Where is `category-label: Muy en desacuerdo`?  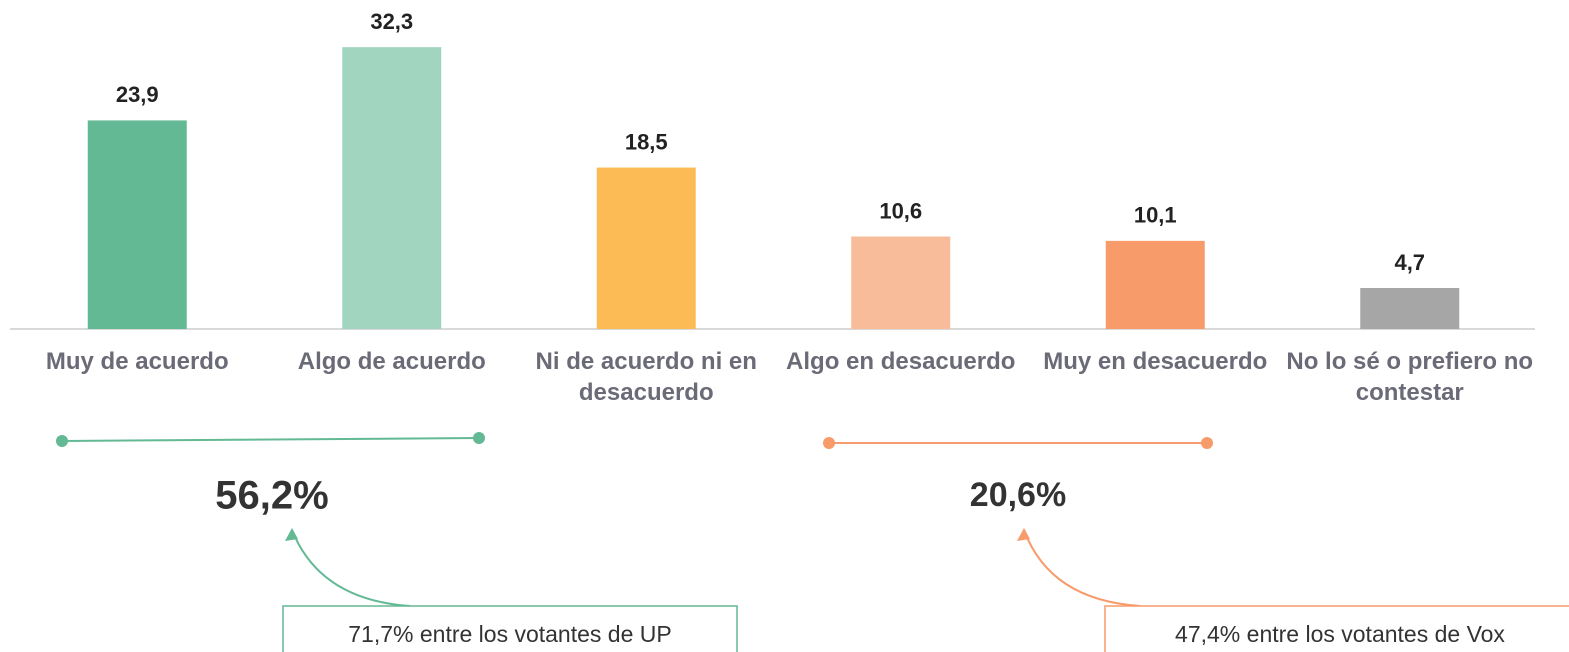 category-label: Muy en desacuerdo is located at coordinates (1155, 361).